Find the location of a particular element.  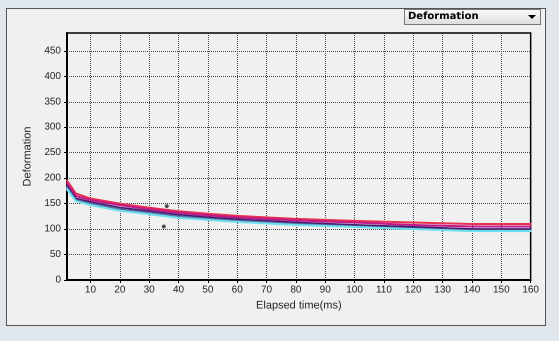

y-tick-label: 400 is located at coordinates (53, 76).